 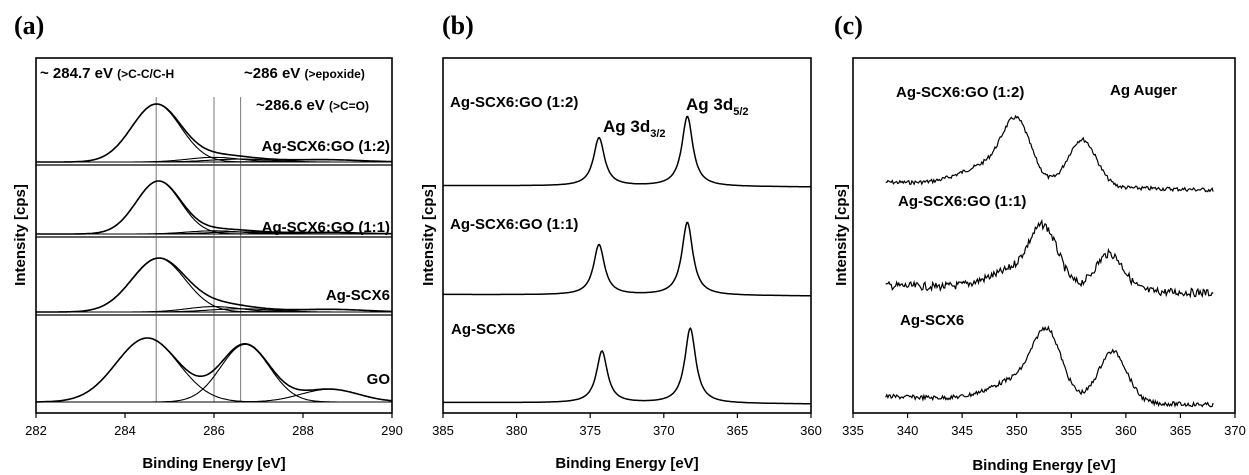 I want to click on x-axis-label-c: Binding Energy [eV], so click(x=1043, y=465).